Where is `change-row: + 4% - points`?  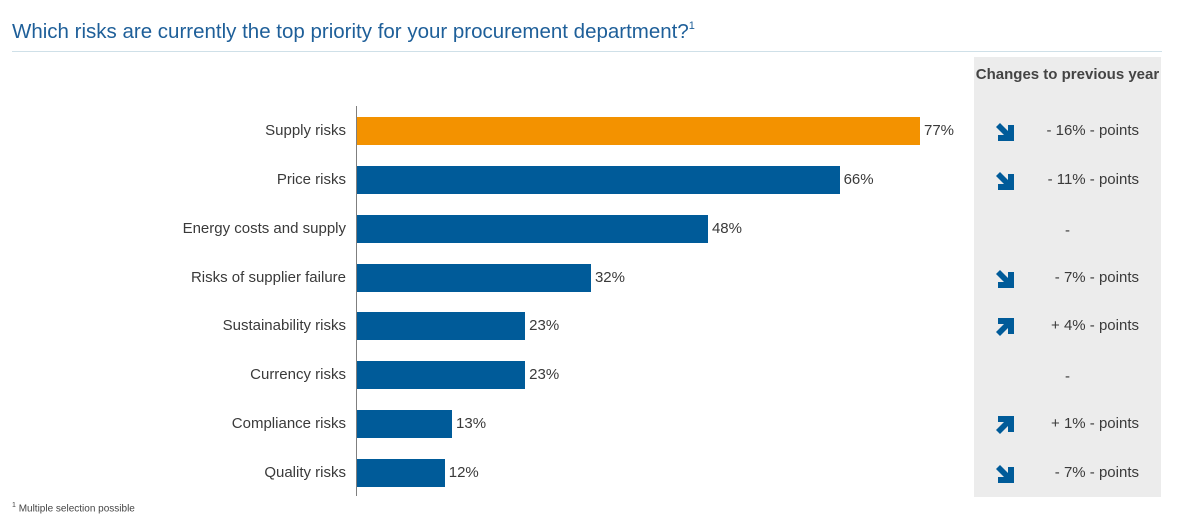 change-row: + 4% - points is located at coordinates (1067, 326).